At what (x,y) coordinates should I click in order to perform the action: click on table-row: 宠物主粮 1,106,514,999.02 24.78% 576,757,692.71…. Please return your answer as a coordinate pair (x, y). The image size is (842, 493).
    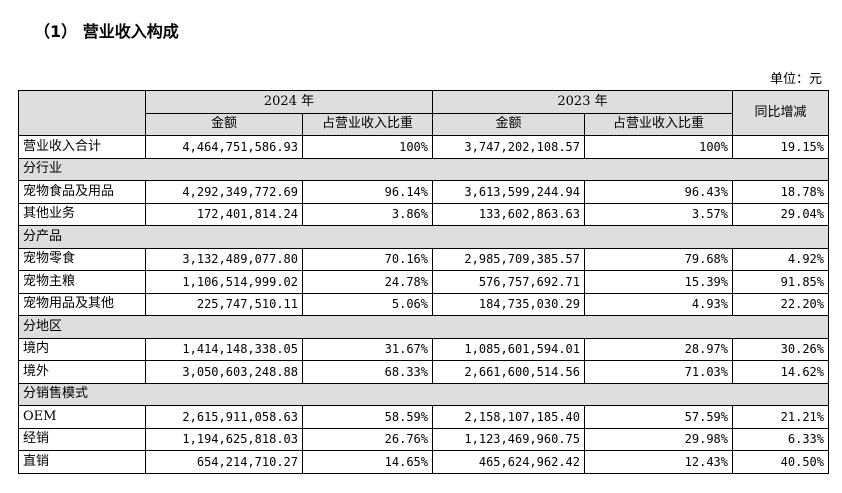
    Looking at the image, I should click on (423, 282).